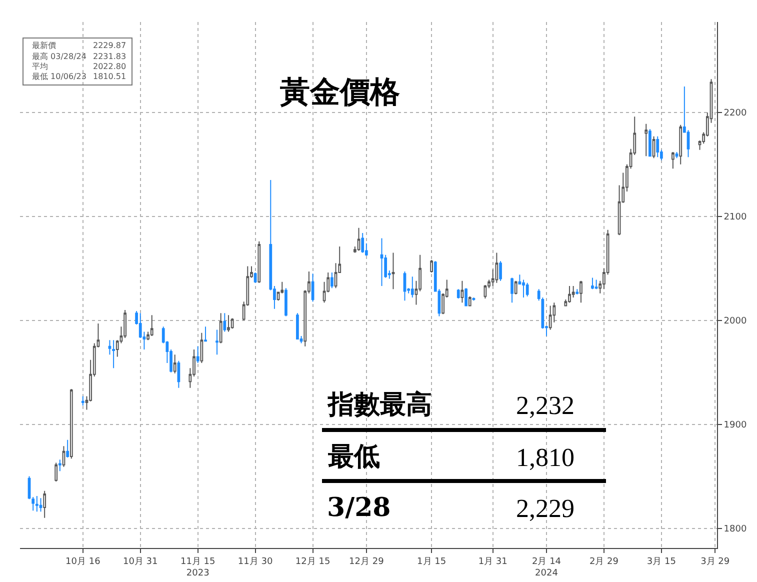 This screenshot has height=582, width=757. What do you see at coordinates (312, 561) in the screenshot?
I see `x-tick-label: 12月 15` at bounding box center [312, 561].